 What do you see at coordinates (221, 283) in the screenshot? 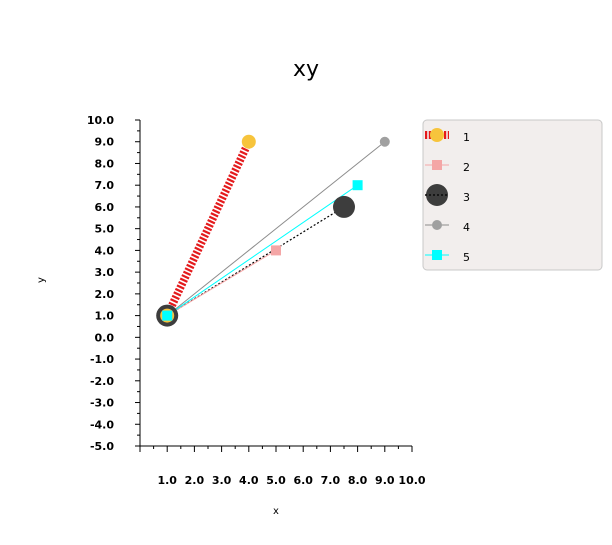
I see `series-2-line` at bounding box center [221, 283].